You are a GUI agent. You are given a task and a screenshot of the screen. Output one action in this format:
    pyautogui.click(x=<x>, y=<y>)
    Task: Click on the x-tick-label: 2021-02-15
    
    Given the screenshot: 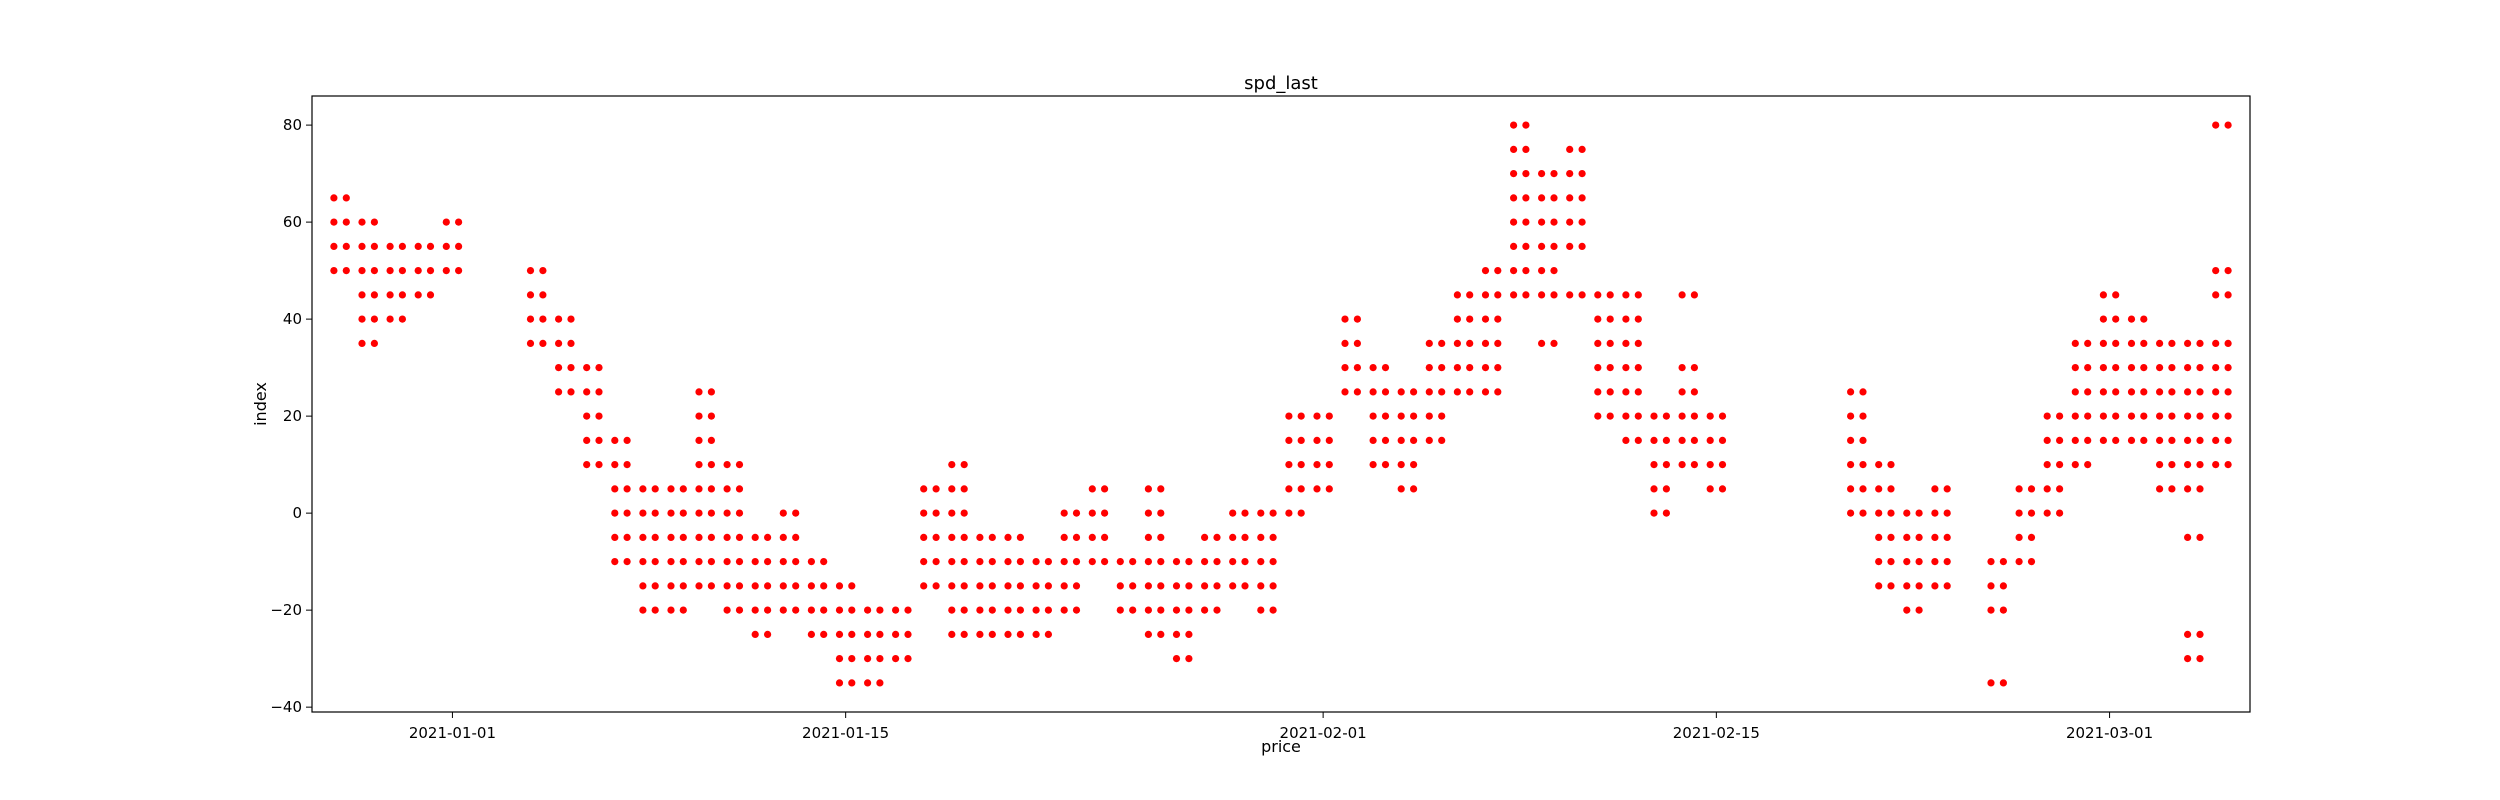 What is the action you would take?
    pyautogui.click(x=1716, y=733)
    